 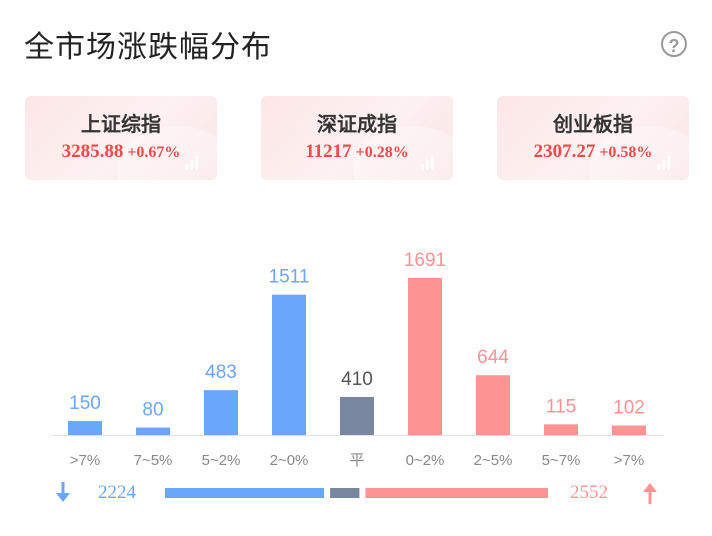 What do you see at coordinates (650, 487) in the screenshot?
I see `arrow-up-icon-head` at bounding box center [650, 487].